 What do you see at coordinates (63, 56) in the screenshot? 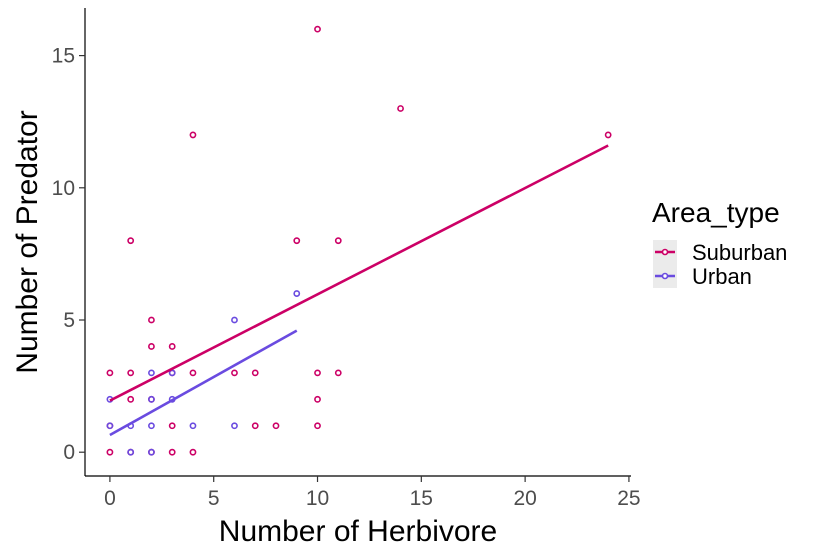
I see `y-tick-label: 15` at bounding box center [63, 56].